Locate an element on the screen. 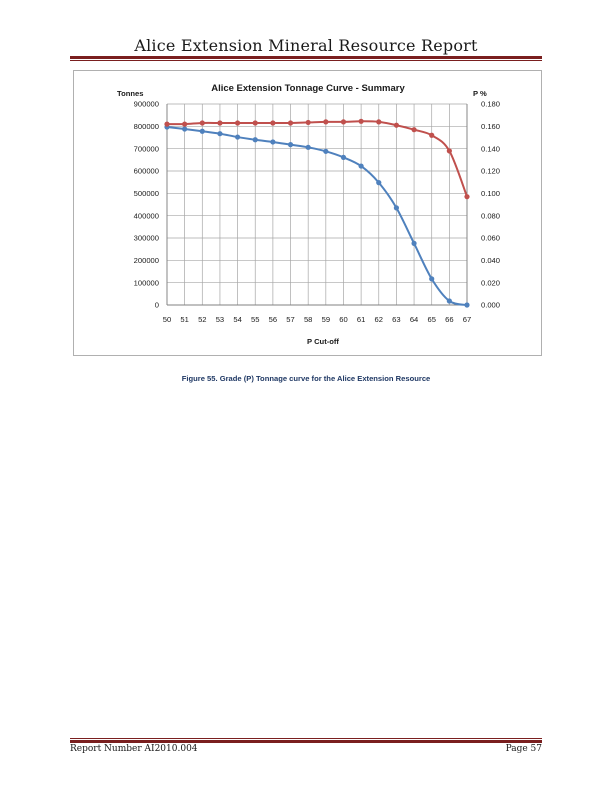  y-tick-label: 400000 is located at coordinates (146, 215).